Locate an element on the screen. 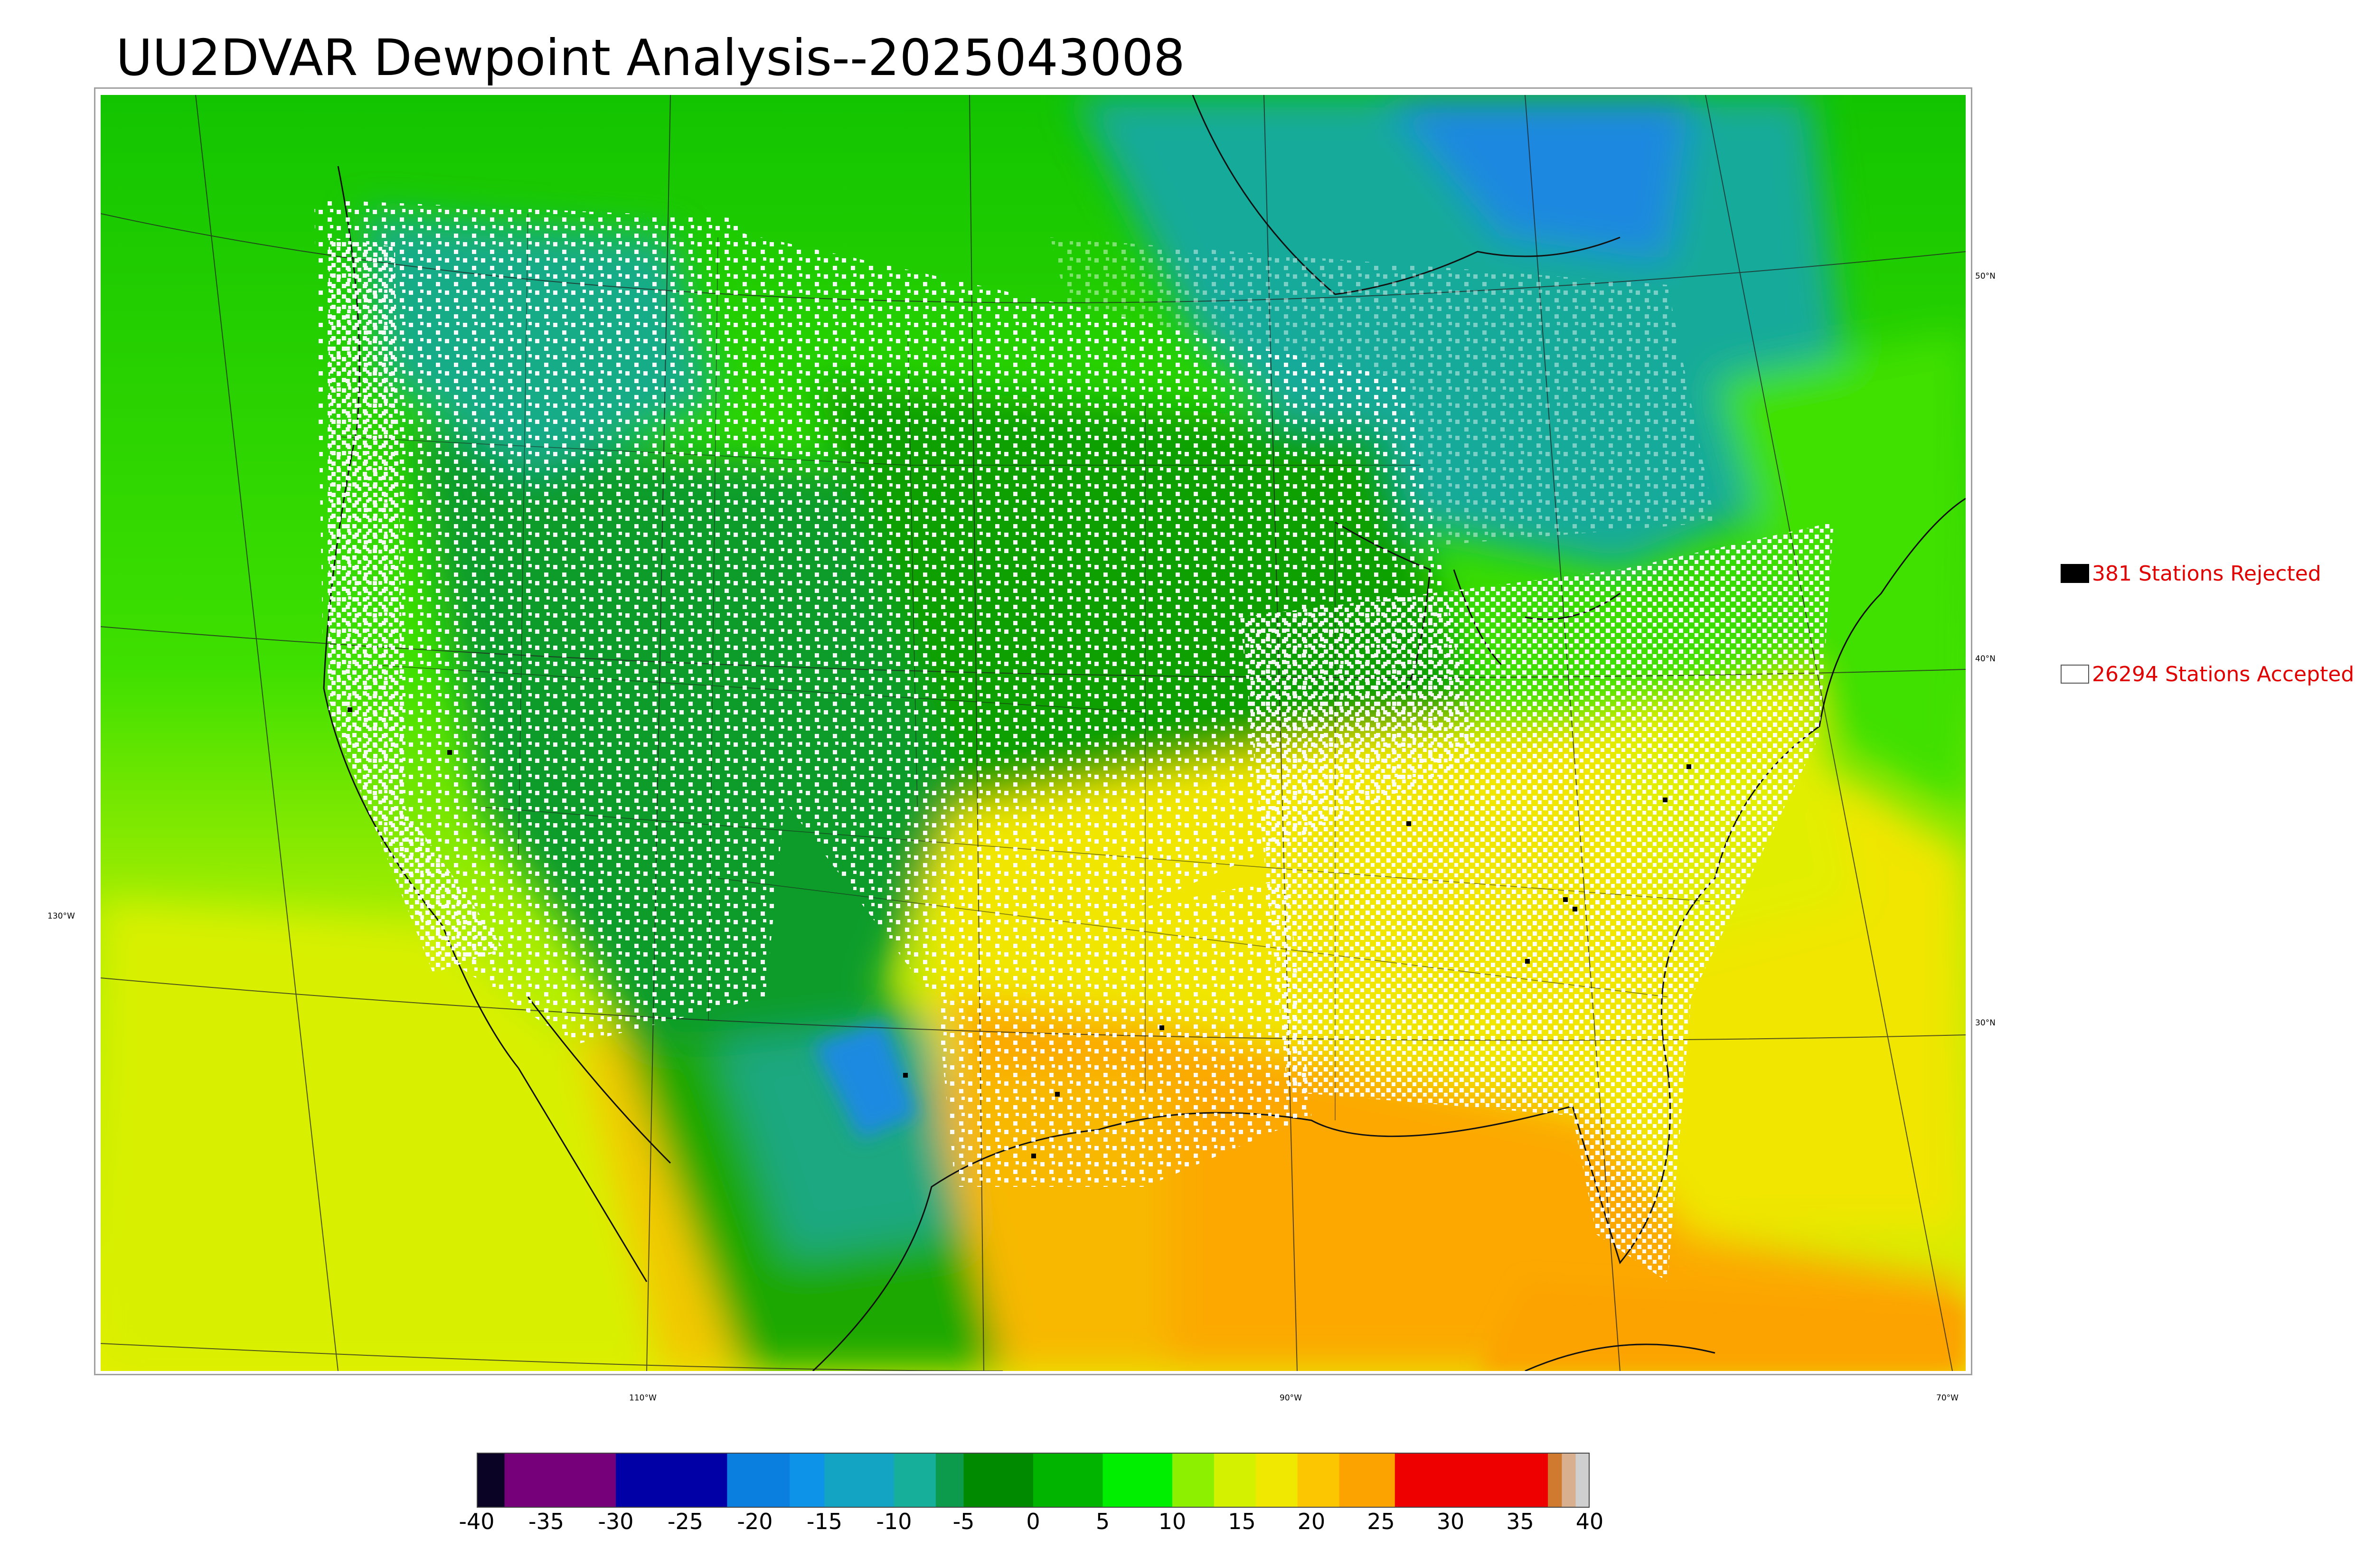  lat-label-40: 40°N is located at coordinates (1985, 659).